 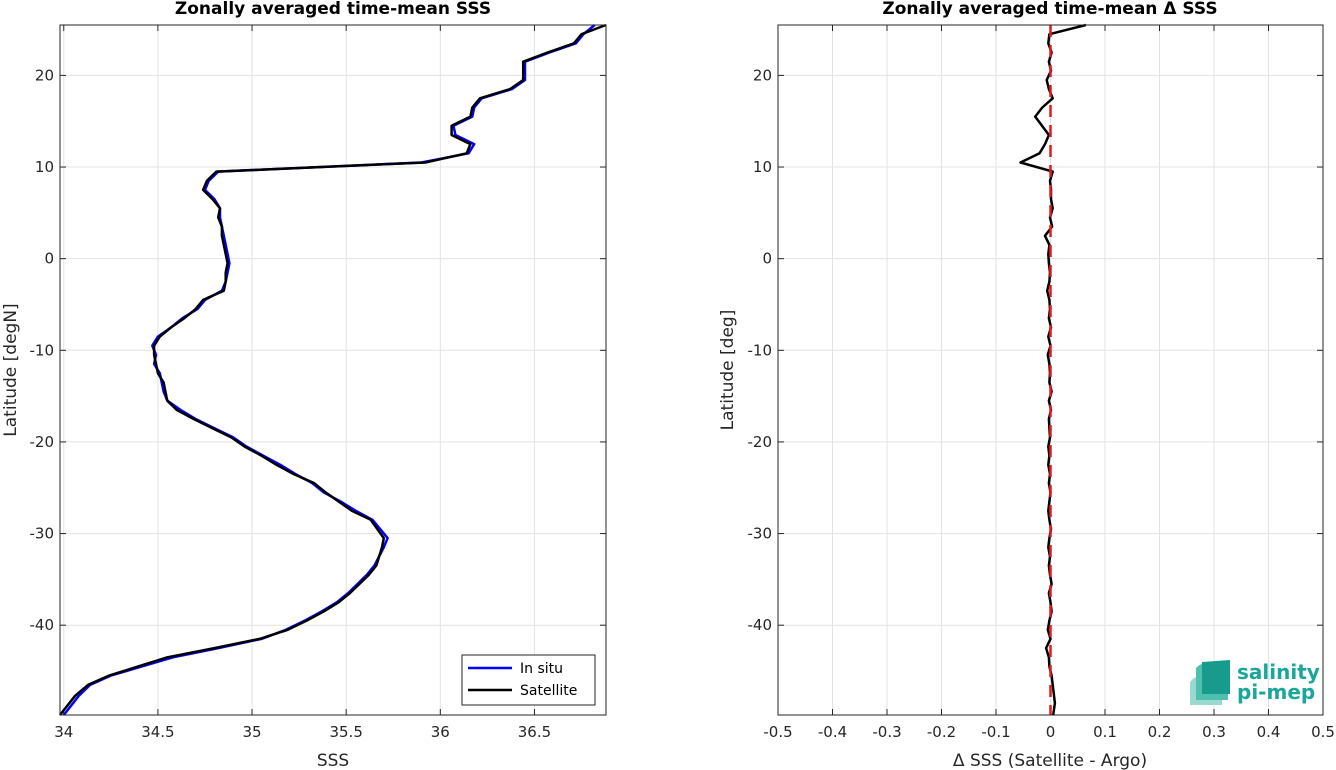 I want to click on right-x-tick-label: 0.5, so click(x=1323, y=732).